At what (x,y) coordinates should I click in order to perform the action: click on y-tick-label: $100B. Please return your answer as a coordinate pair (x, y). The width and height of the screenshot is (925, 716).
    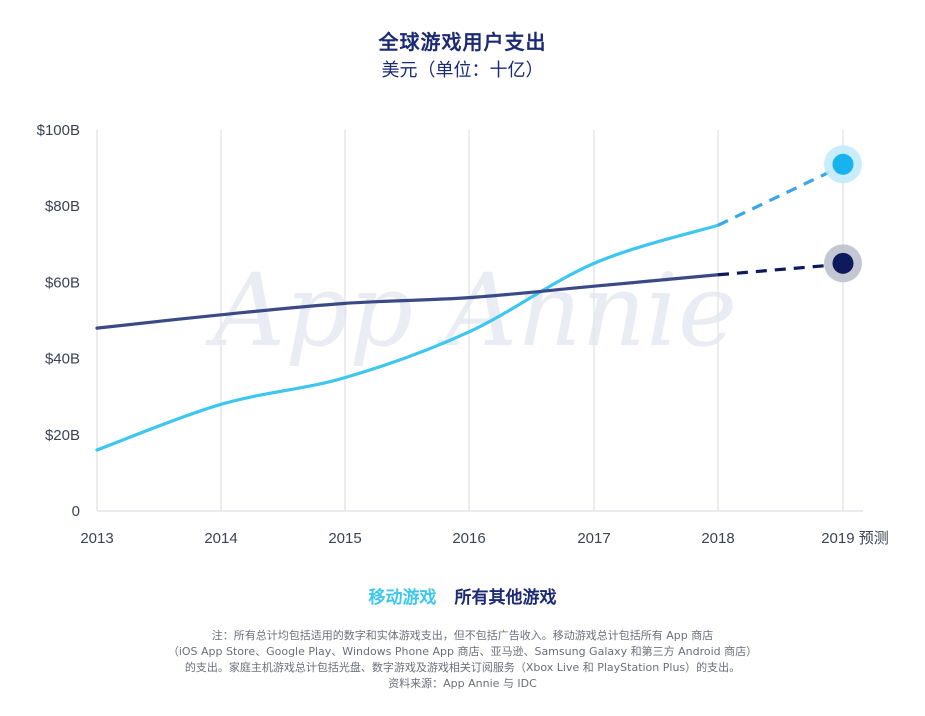
    Looking at the image, I should click on (58, 130).